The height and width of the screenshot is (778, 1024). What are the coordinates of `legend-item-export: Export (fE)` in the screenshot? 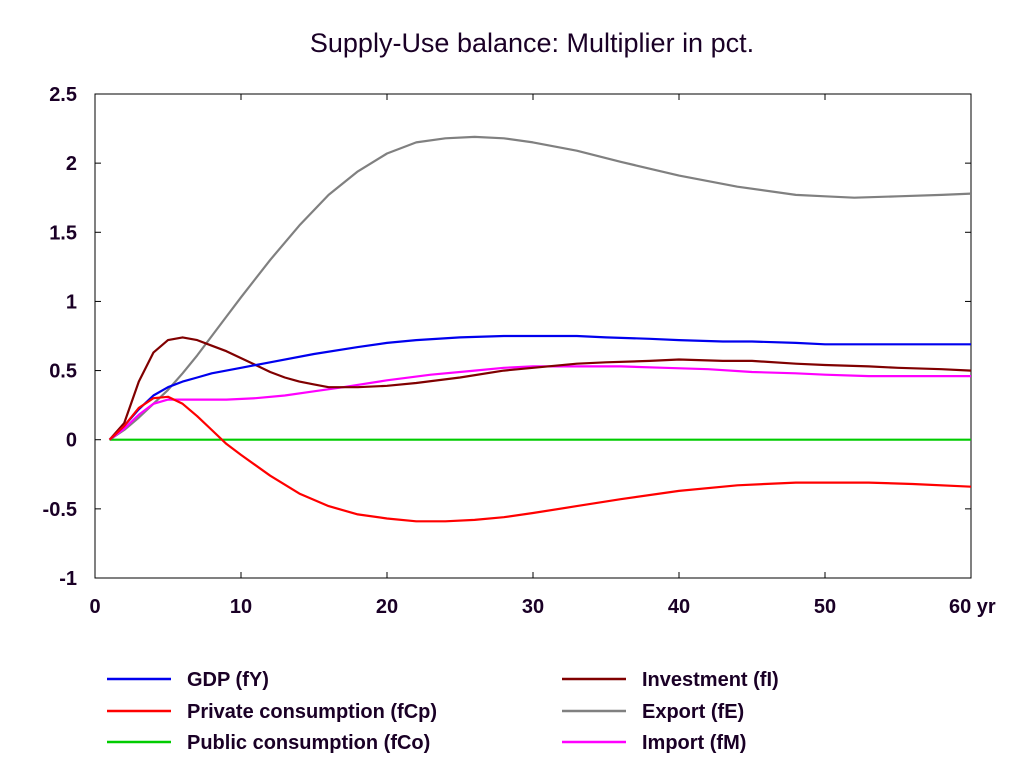 It's located at (653, 712).